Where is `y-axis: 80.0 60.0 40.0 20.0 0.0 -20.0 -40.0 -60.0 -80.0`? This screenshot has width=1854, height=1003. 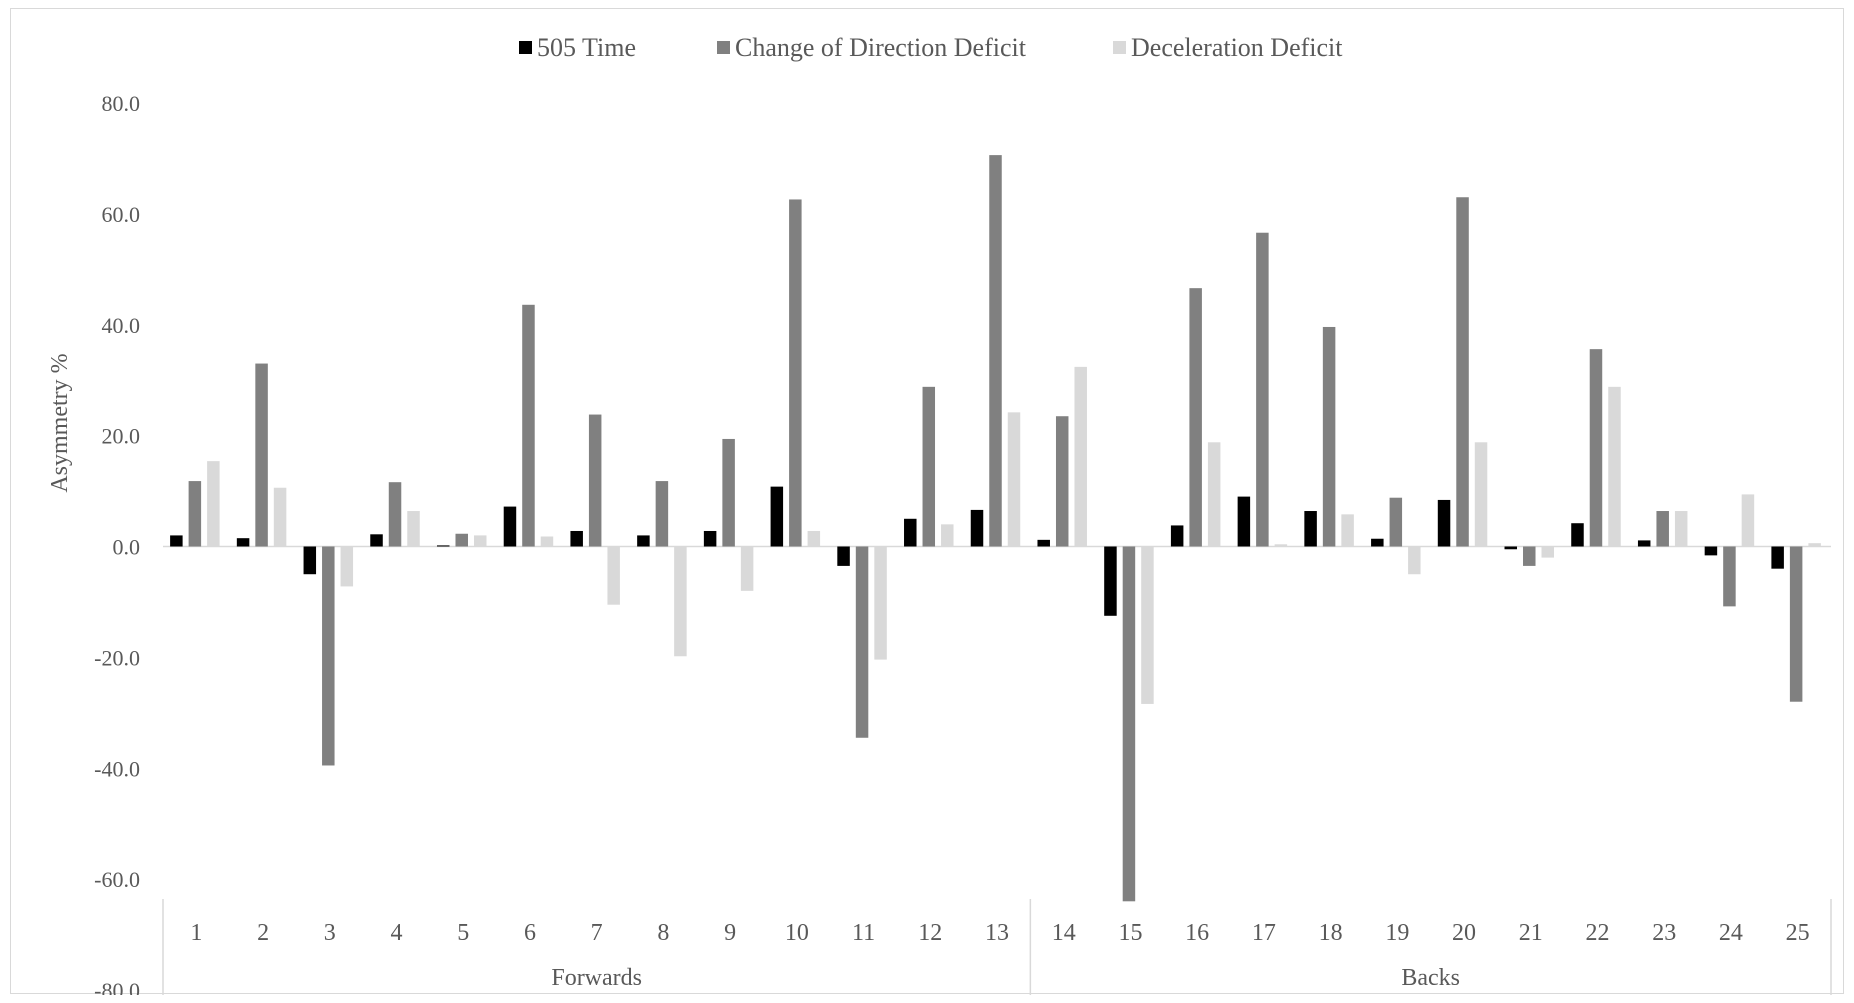
y-axis: 80.0 60.0 40.0 20.0 0.0 -20.0 -40.0 -60.0 -80.0 is located at coordinates (117, 543).